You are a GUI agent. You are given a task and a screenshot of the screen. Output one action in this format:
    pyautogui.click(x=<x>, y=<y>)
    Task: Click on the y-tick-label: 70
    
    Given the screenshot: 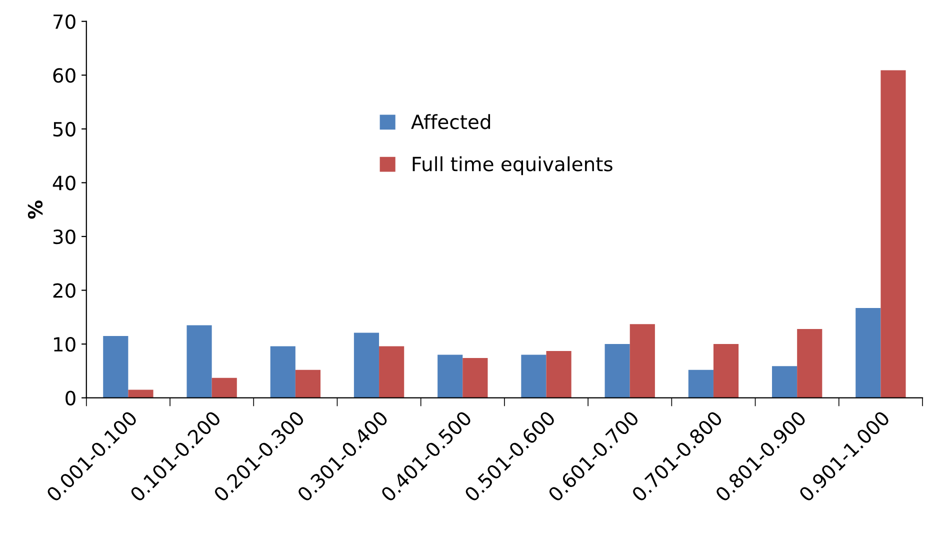 What is the action you would take?
    pyautogui.click(x=65, y=22)
    